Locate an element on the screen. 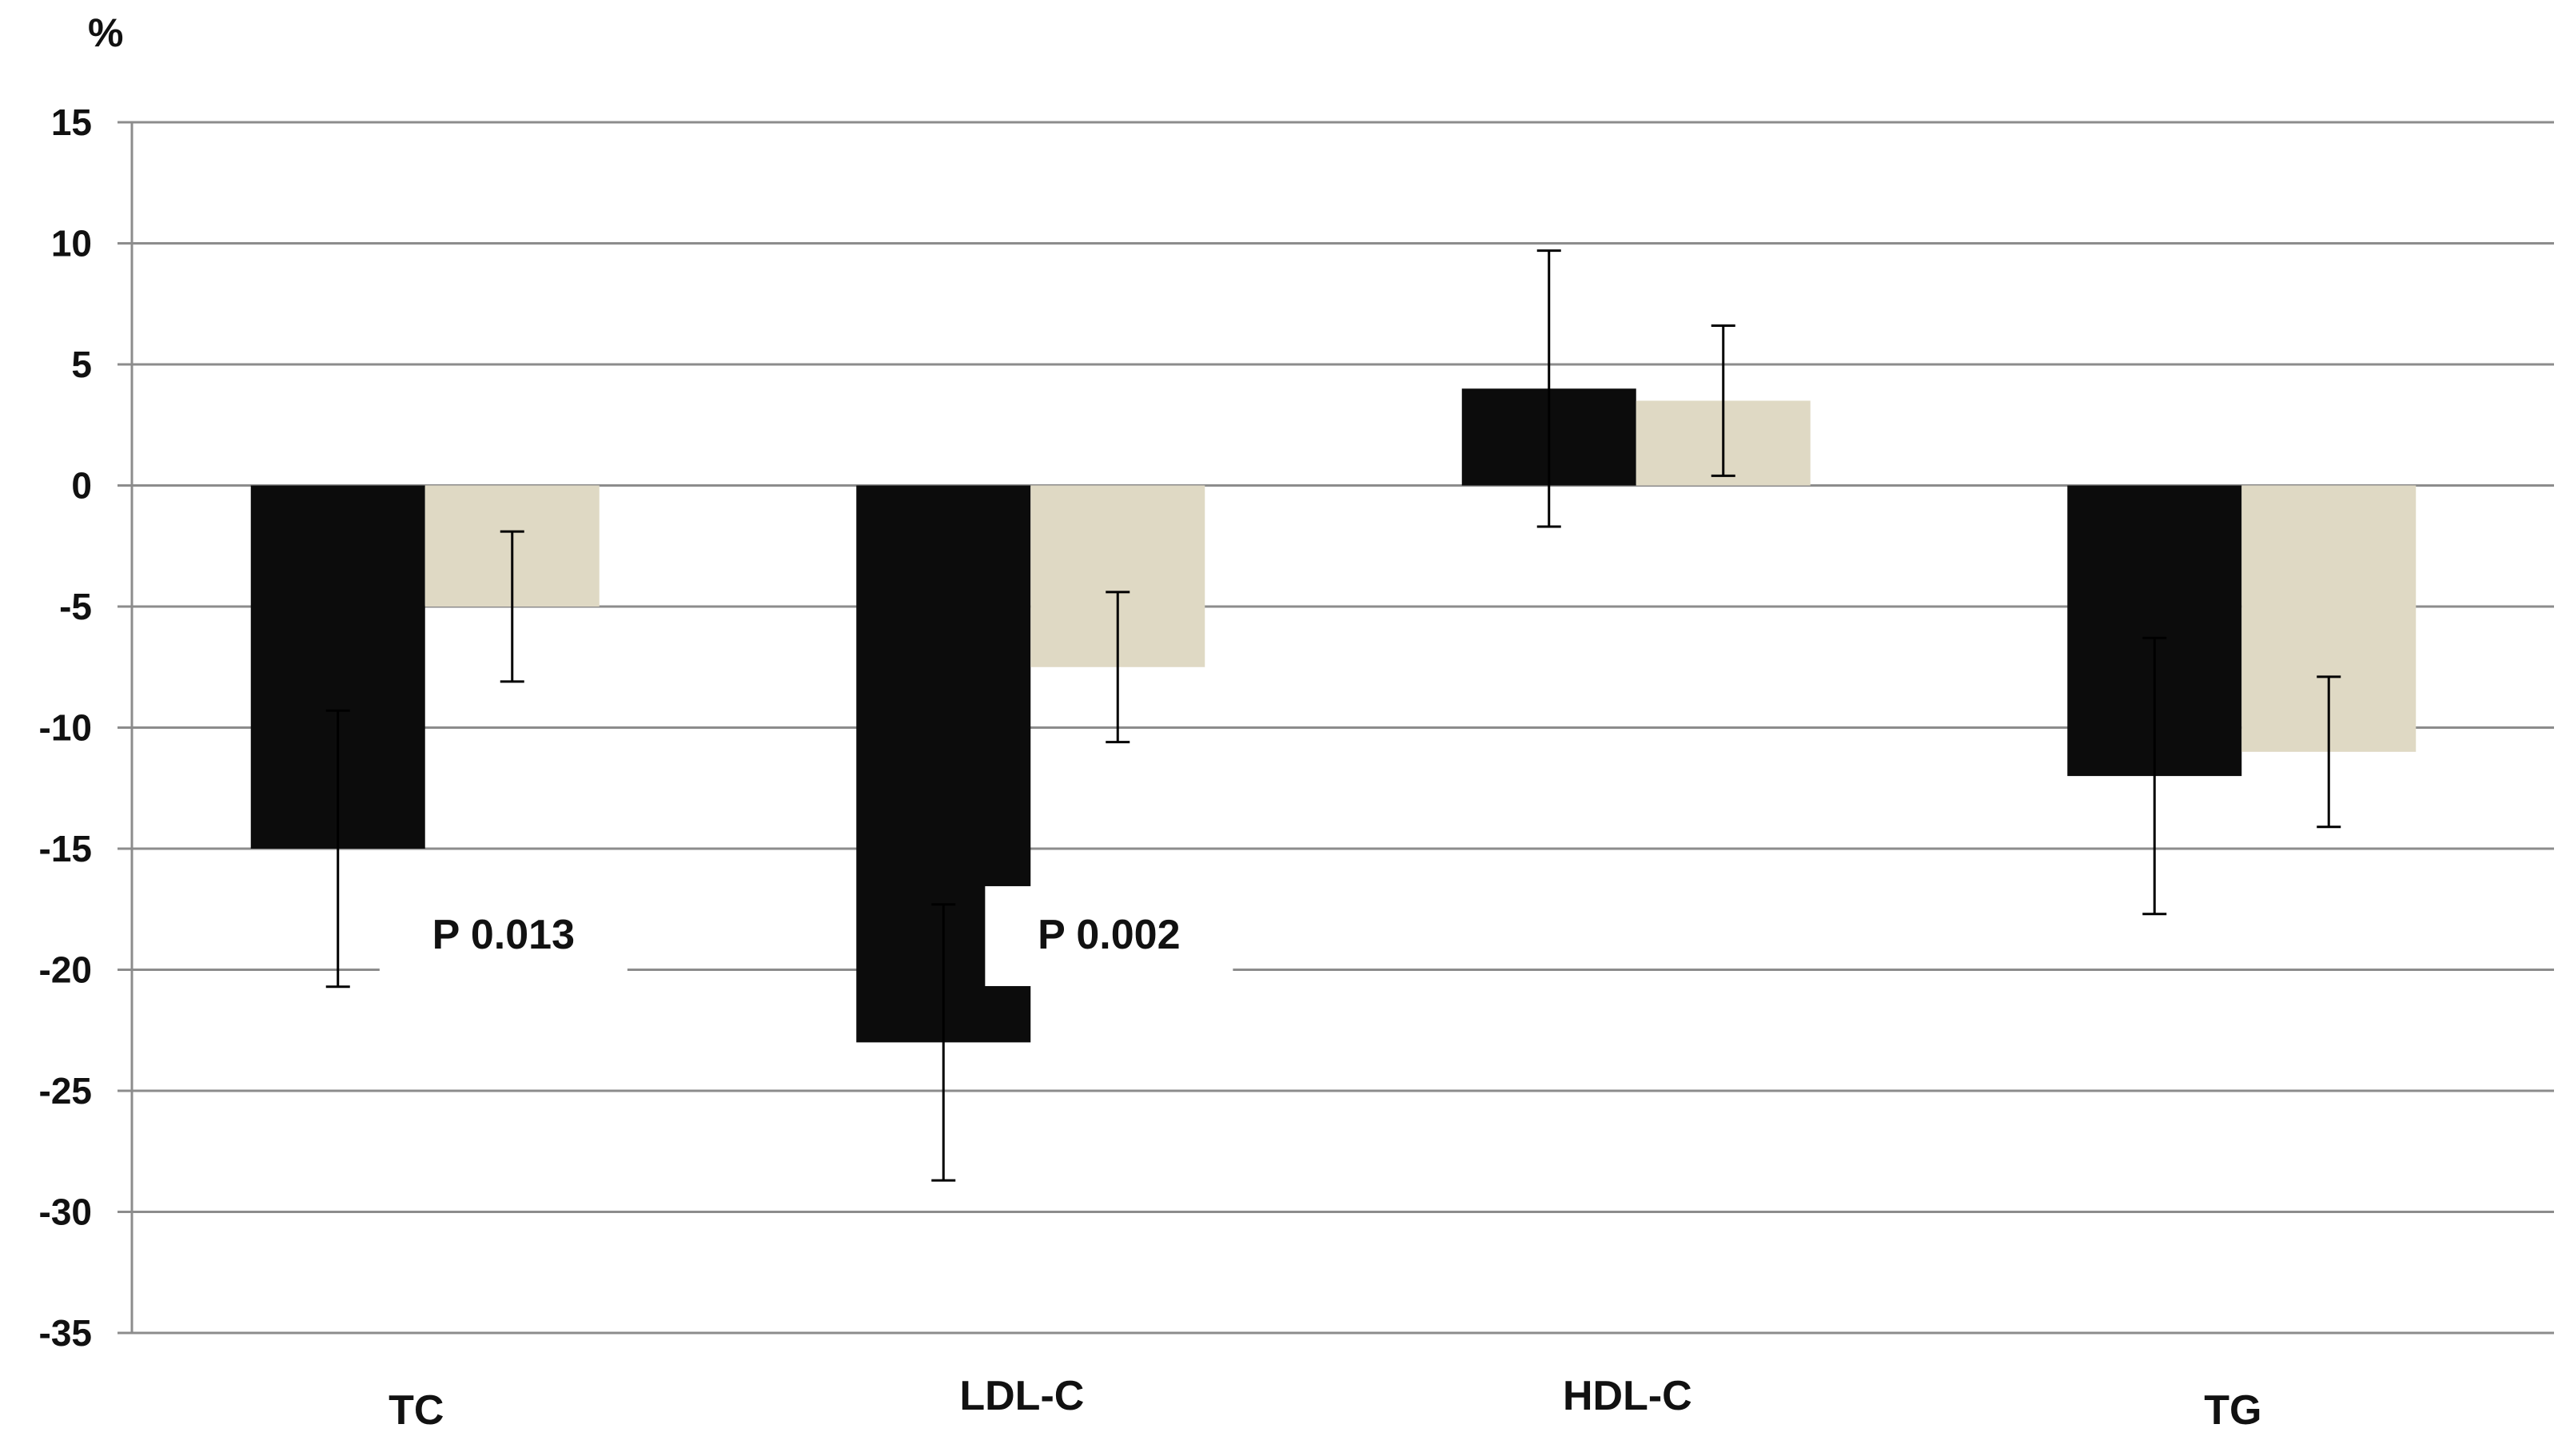 The width and height of the screenshot is (2566, 1456). y-axis-unit-label: % is located at coordinates (105, 32).